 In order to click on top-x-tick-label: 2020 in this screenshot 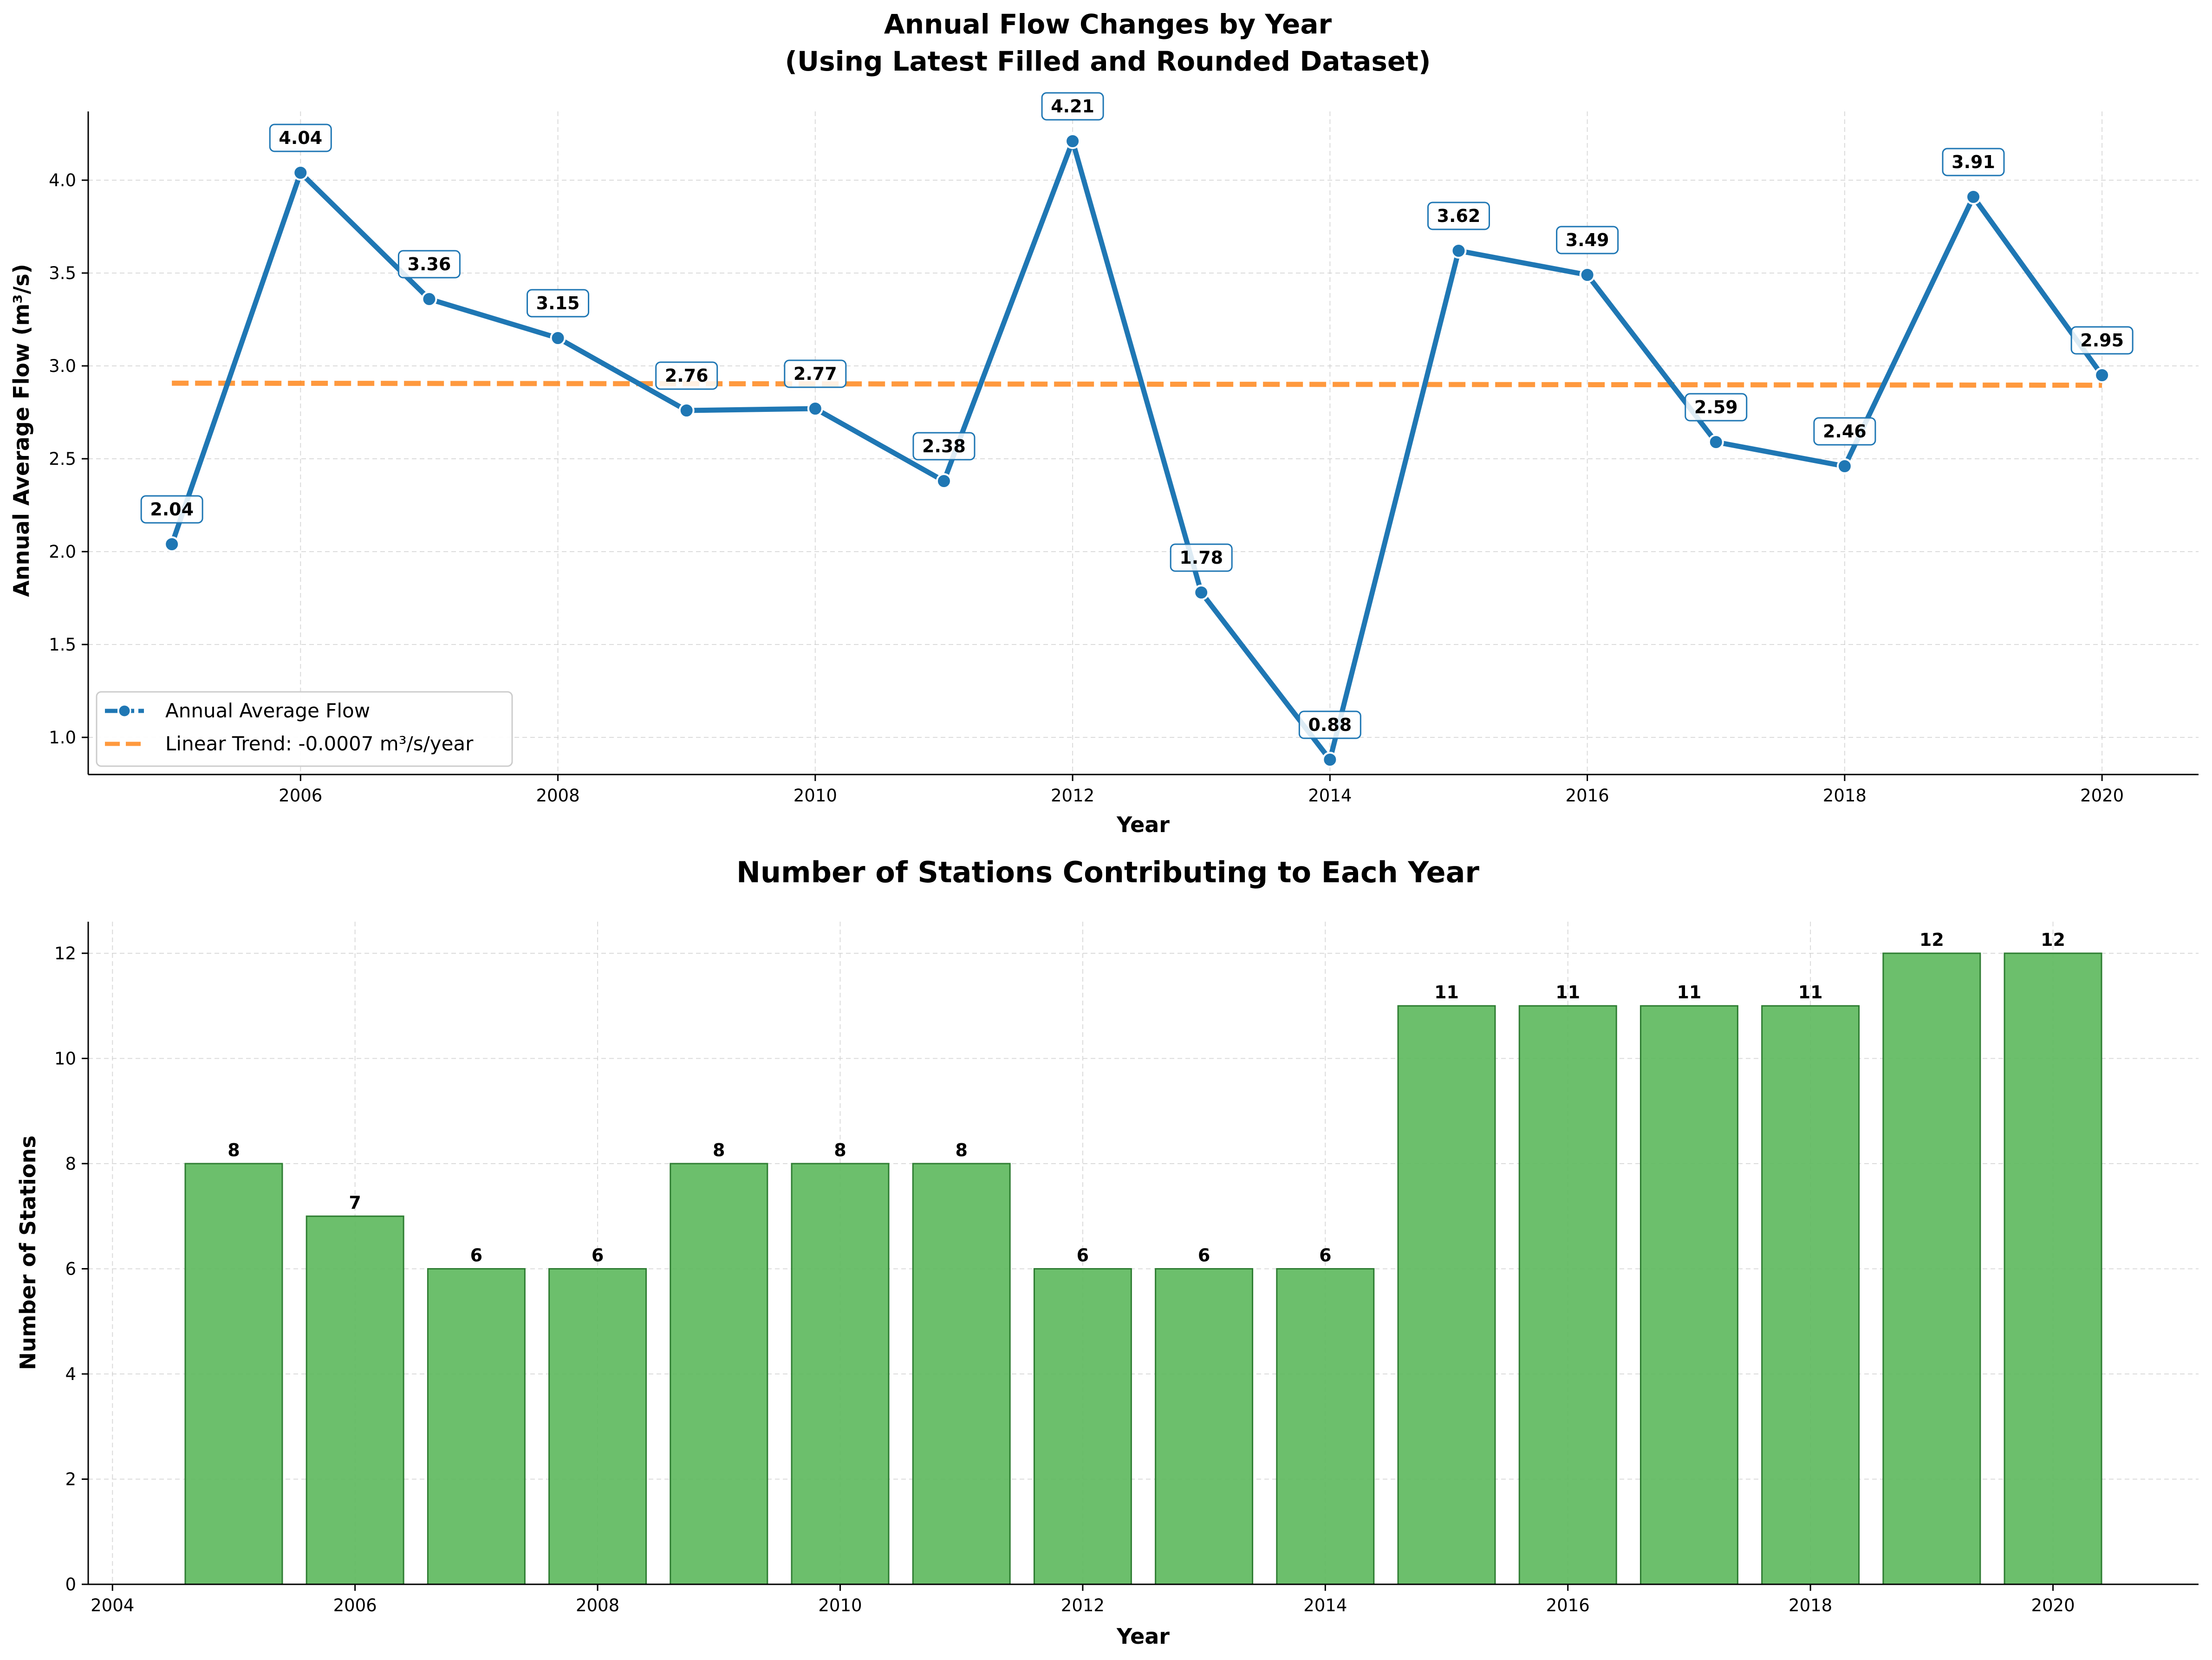, I will do `click(2102, 796)`.